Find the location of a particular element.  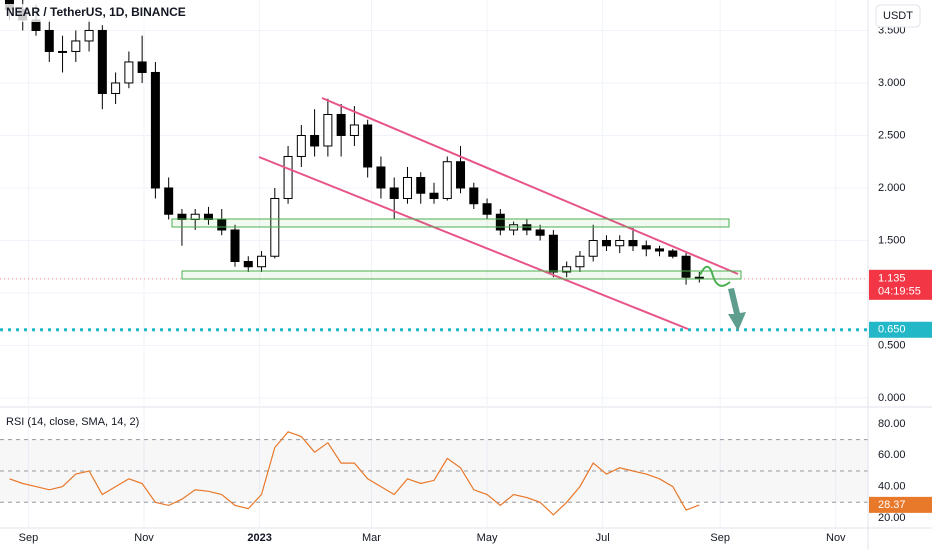

x-tick-label: Jul is located at coordinates (603, 538).